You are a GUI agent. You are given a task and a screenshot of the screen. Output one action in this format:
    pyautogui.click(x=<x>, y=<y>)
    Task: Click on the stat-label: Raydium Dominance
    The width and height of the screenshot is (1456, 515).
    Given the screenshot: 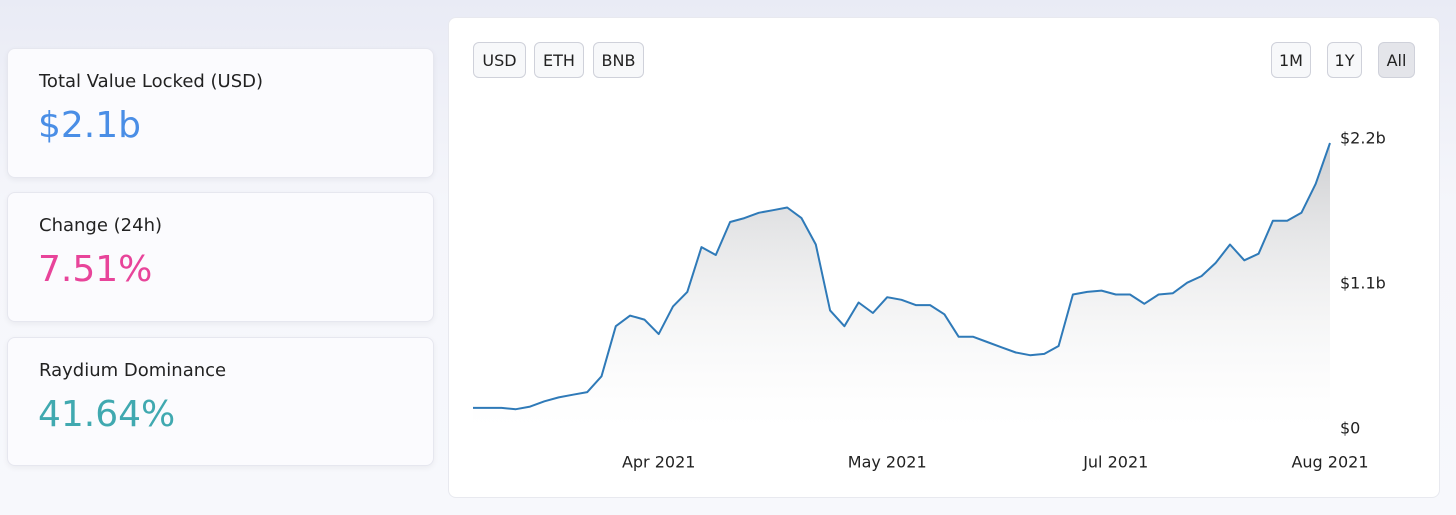 What is the action you would take?
    pyautogui.click(x=133, y=370)
    